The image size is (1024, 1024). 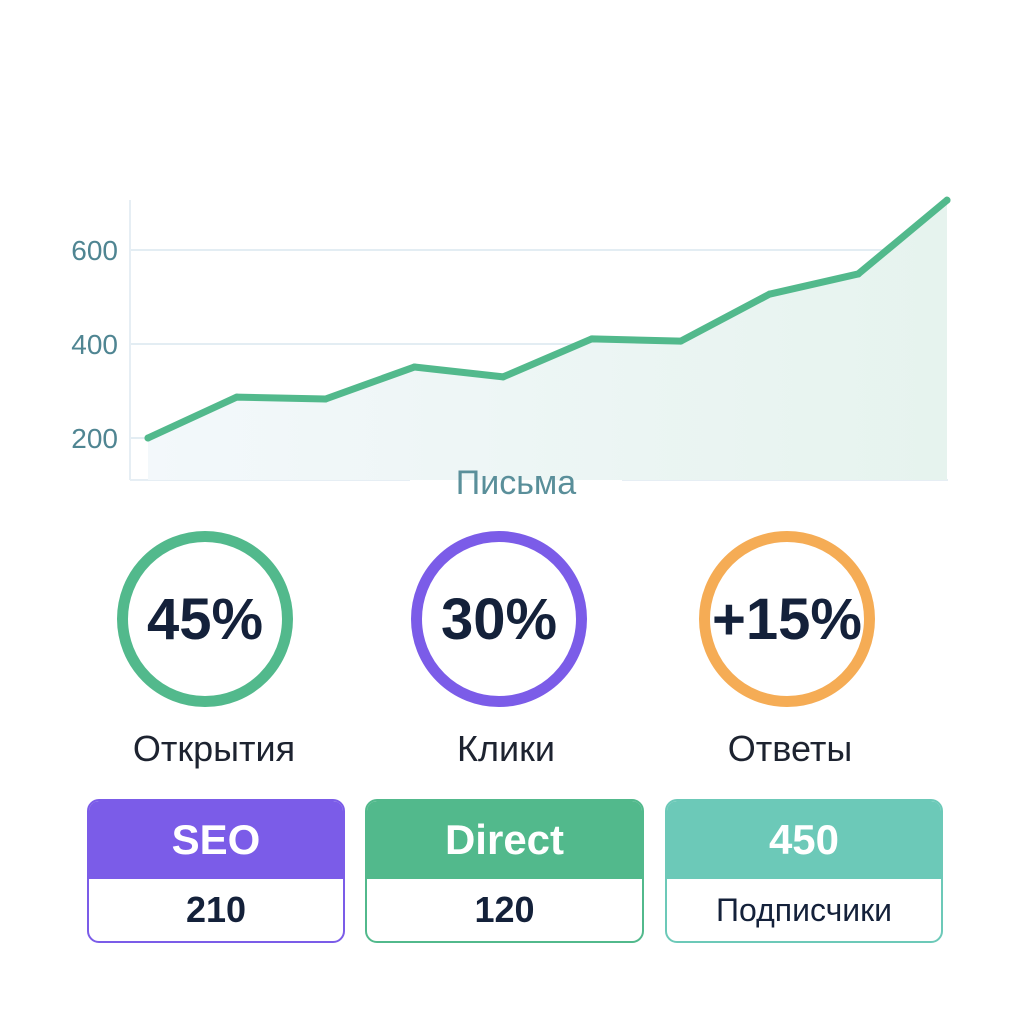 What do you see at coordinates (94, 250) in the screenshot?
I see `y-tick-label: 600` at bounding box center [94, 250].